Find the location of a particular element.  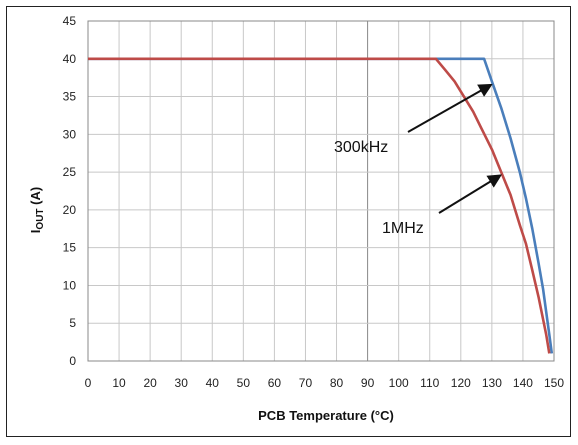

x-tick-label: 20 is located at coordinates (150, 383).